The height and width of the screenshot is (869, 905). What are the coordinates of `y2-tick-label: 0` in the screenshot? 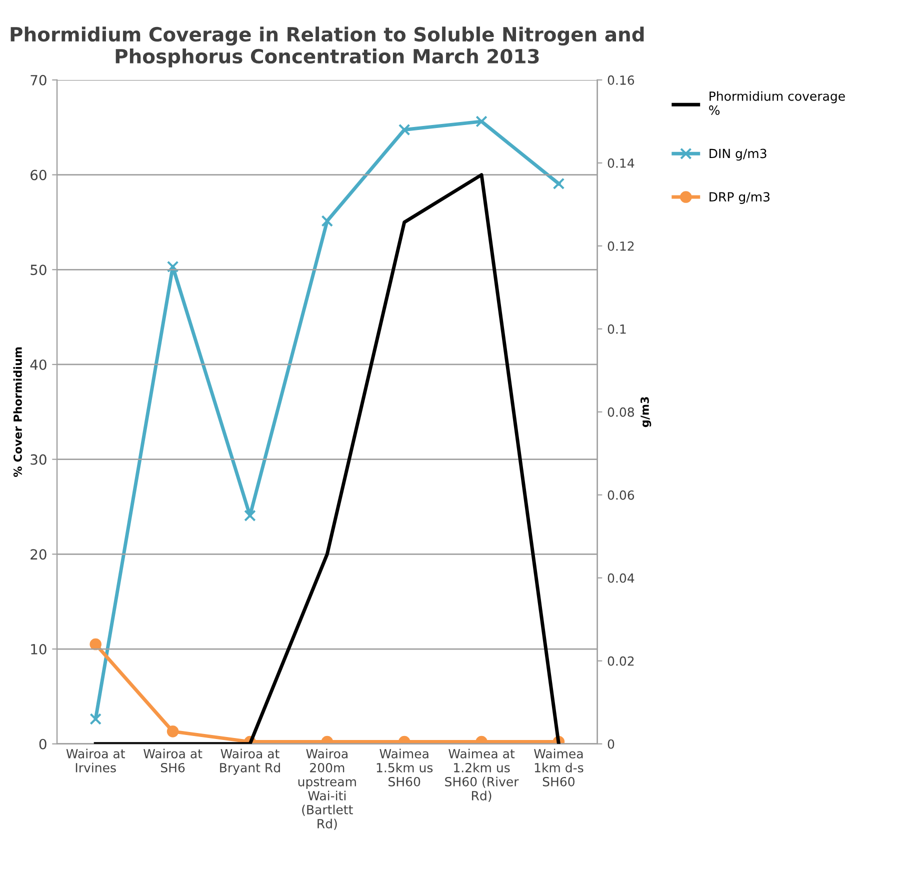 It's located at (611, 744).